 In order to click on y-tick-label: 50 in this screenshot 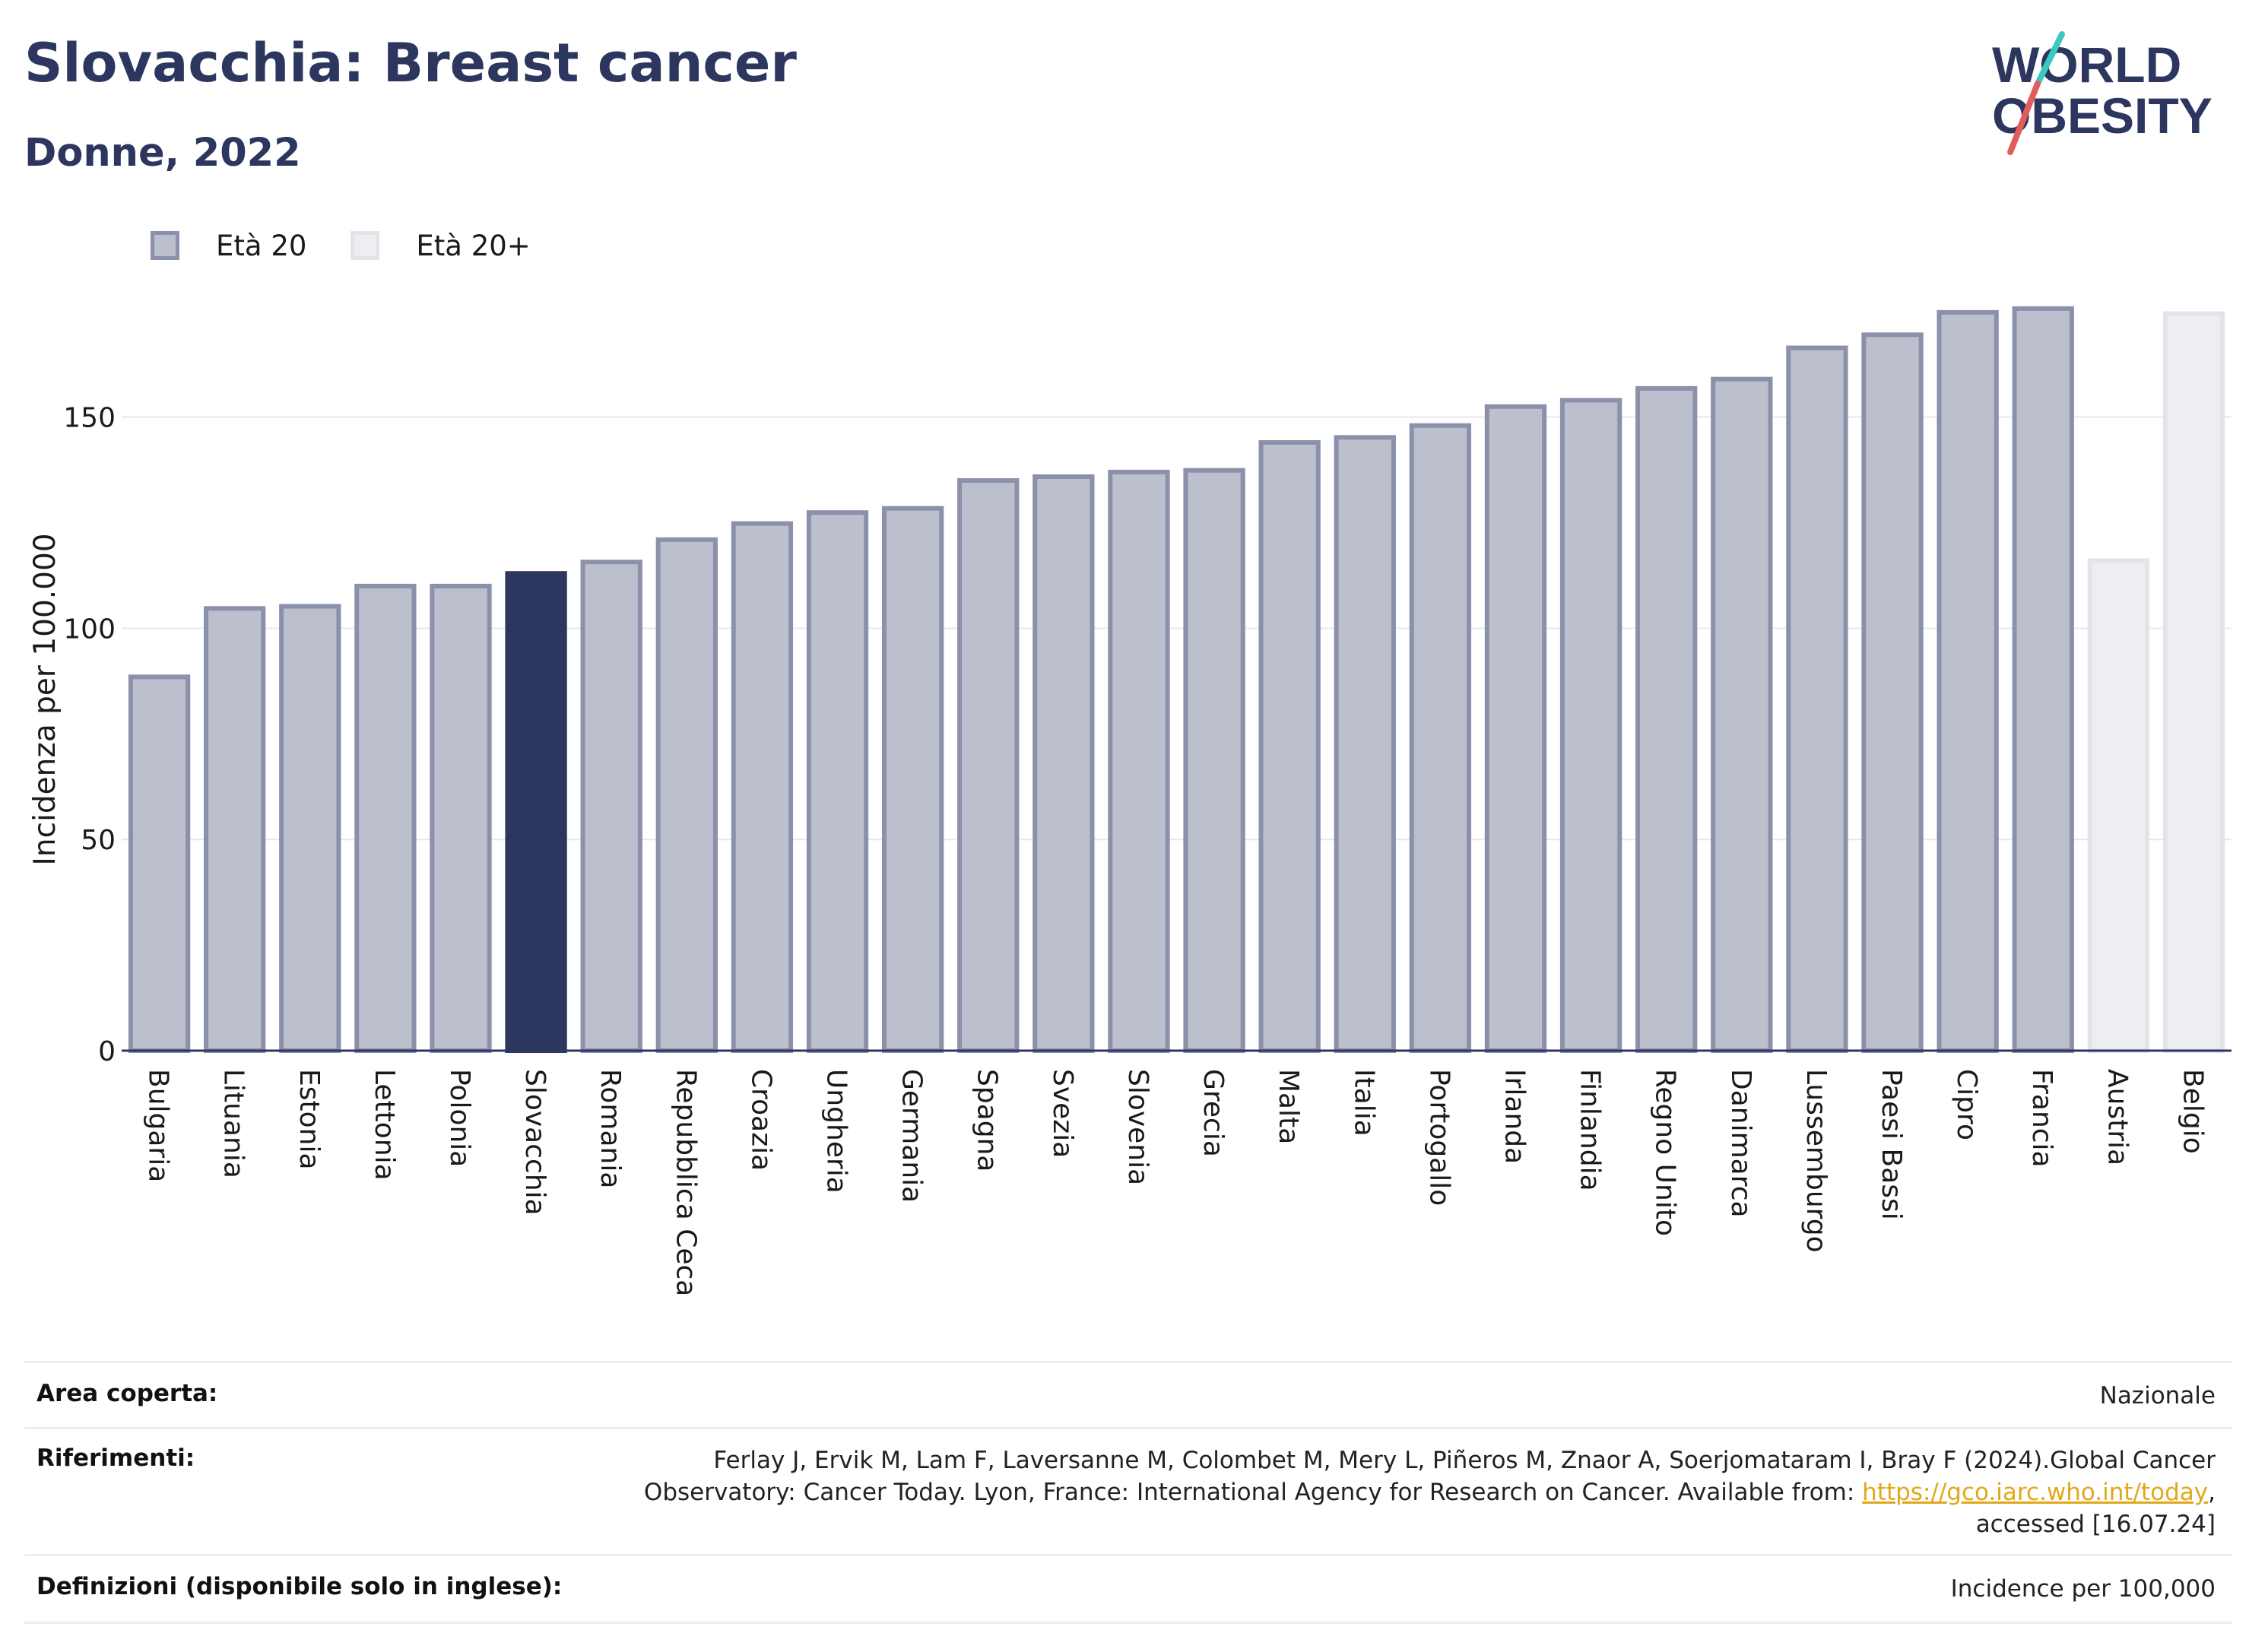, I will do `click(99, 840)`.